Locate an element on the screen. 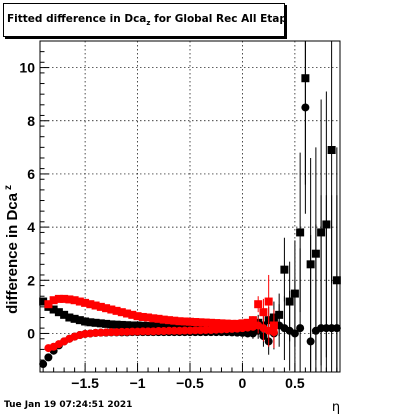 This screenshot has width=400, height=414. y-axis-label: difference in Dca z is located at coordinates (12, 249).